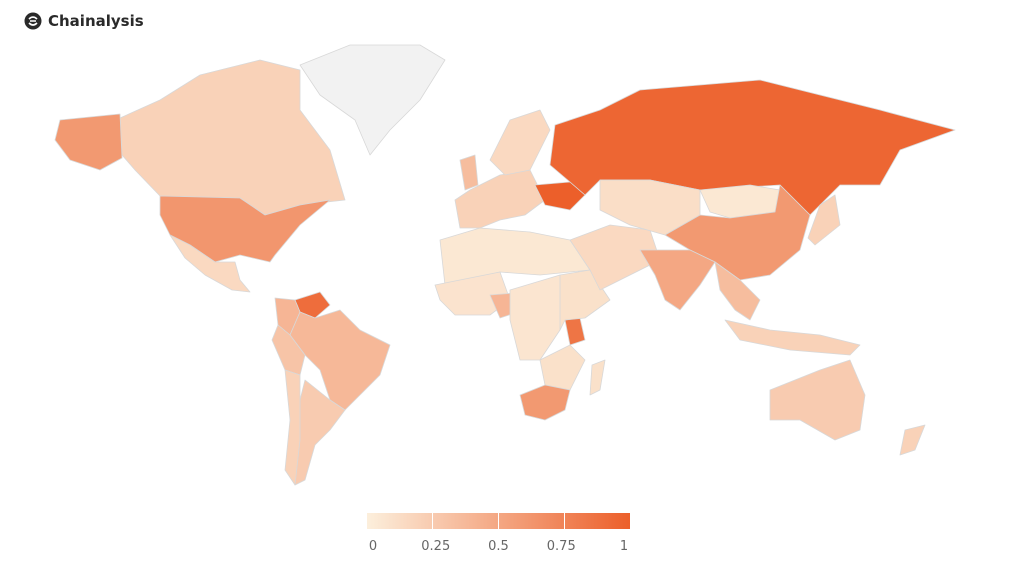 The width and height of the screenshot is (1024, 574). I want to click on region-mexico, so click(210, 263).